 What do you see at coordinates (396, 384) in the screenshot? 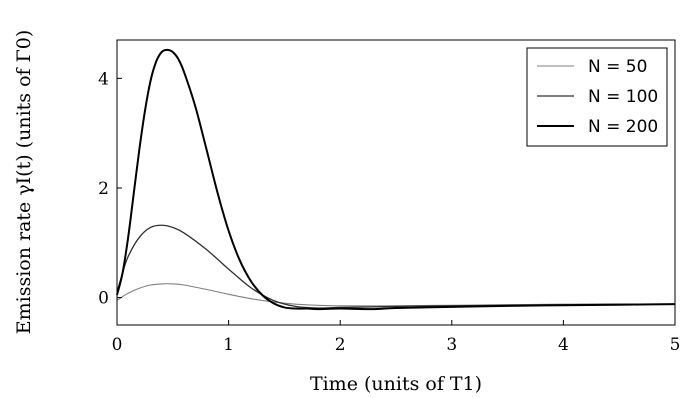
I see `x-axis-label: Time (units of T1)` at bounding box center [396, 384].